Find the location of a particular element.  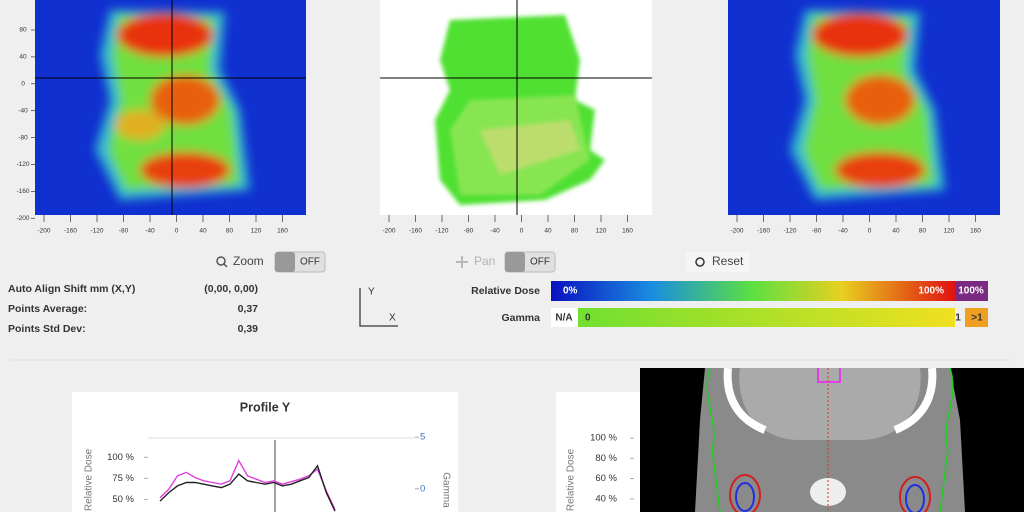

reset-button: Reset is located at coordinates (718, 262).